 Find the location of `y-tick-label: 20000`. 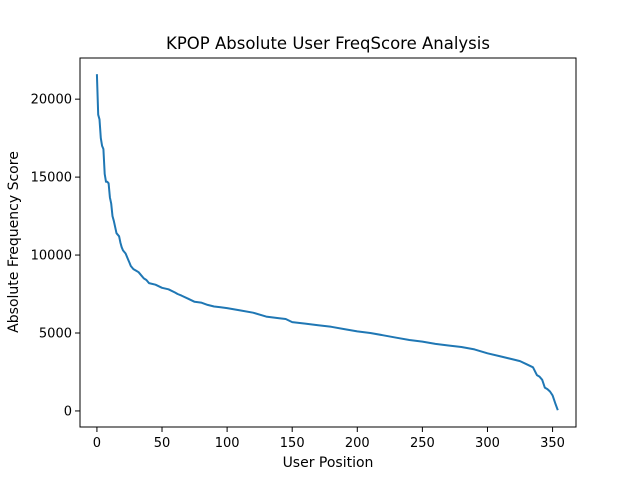

y-tick-label: 20000 is located at coordinates (51, 100).